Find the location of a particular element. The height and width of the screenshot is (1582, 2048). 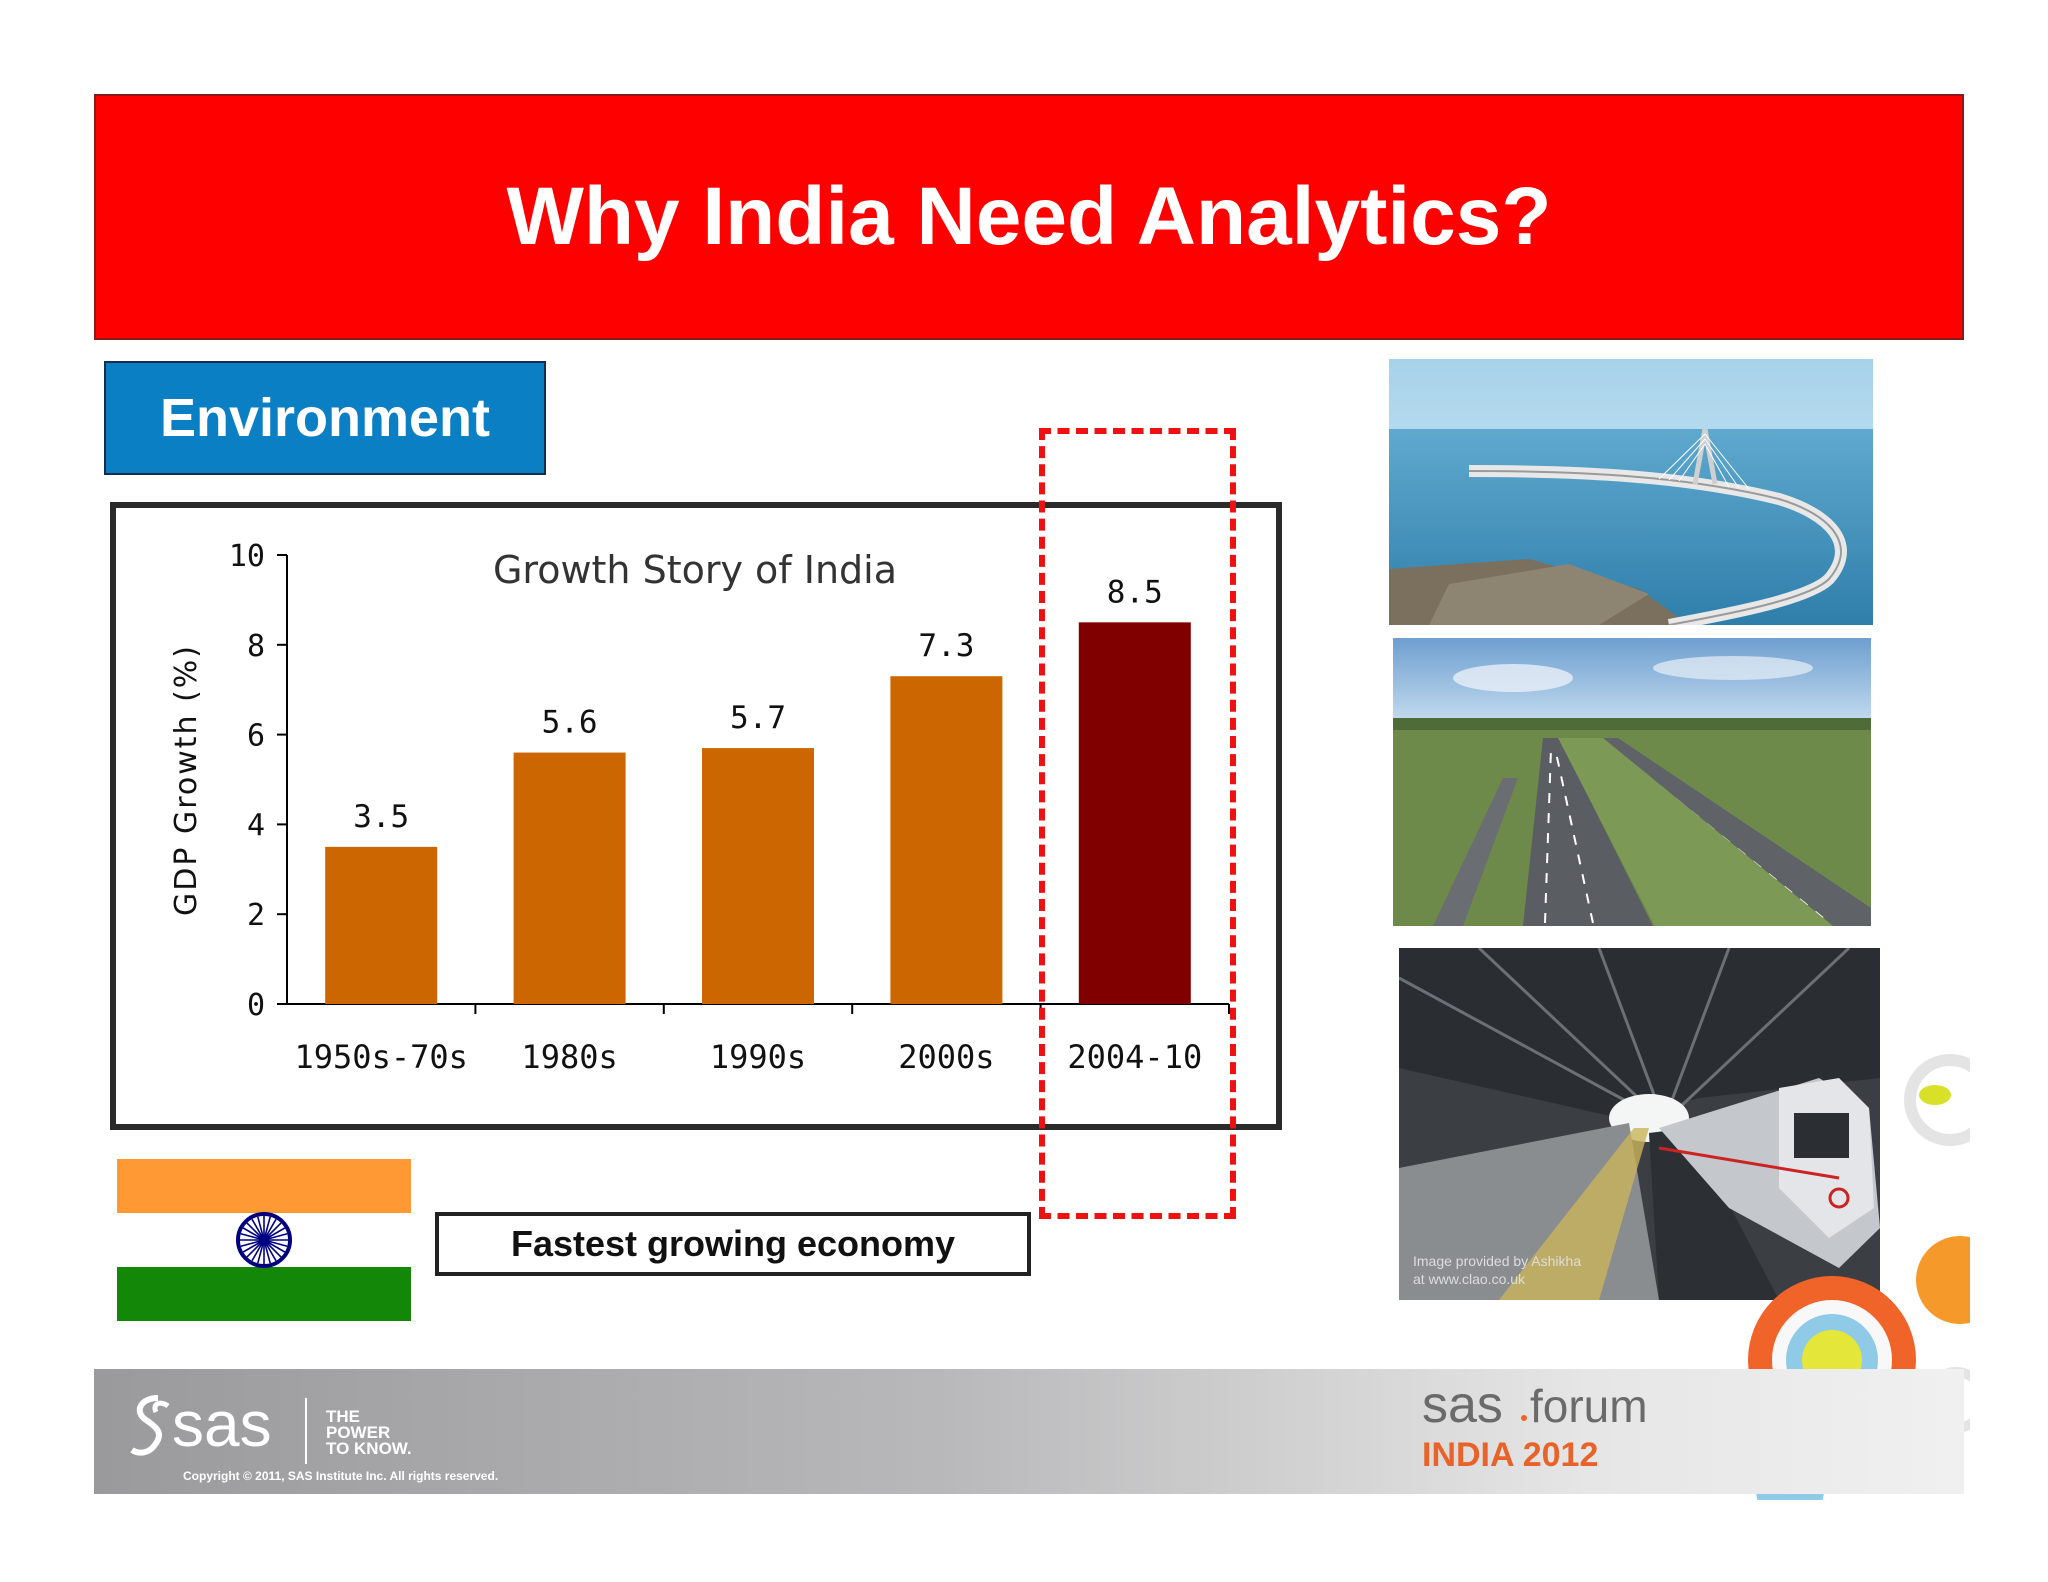

sas-logo: sas THE POWER TO KNOW. is located at coordinates (271, 1427).